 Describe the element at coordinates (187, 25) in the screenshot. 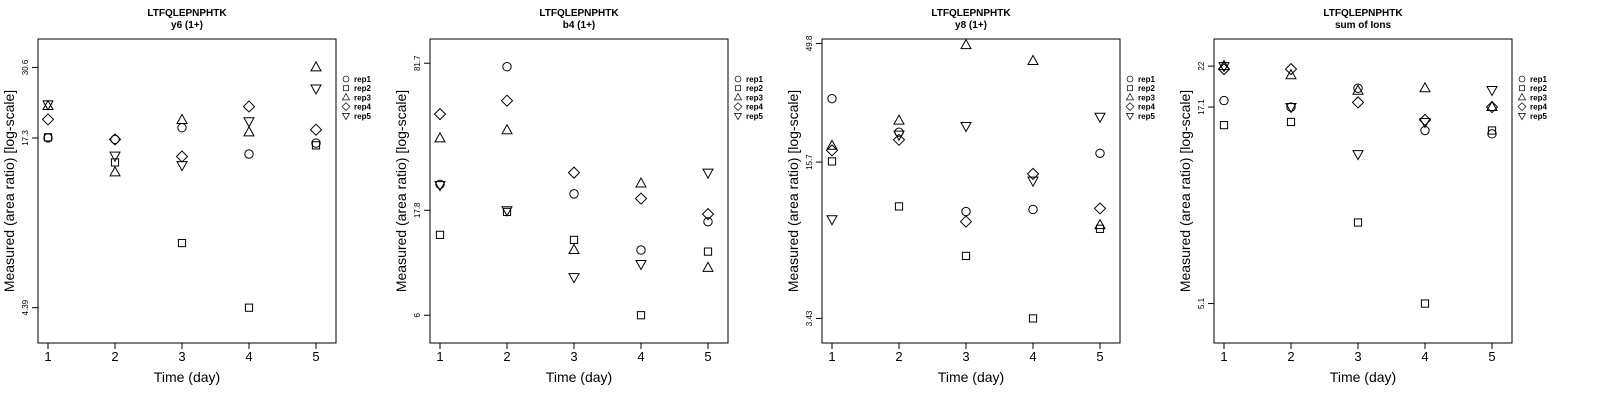

I see `chart-subtitle: y6 (1+)` at that location.